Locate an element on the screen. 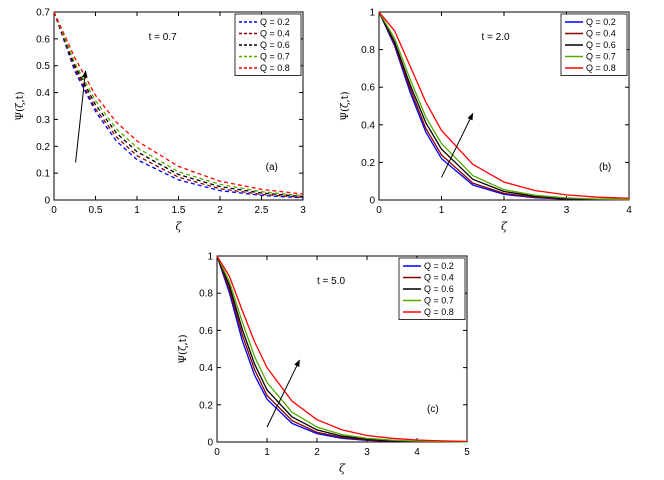 The image size is (664, 480). panel-label: (b) is located at coordinates (605, 167).